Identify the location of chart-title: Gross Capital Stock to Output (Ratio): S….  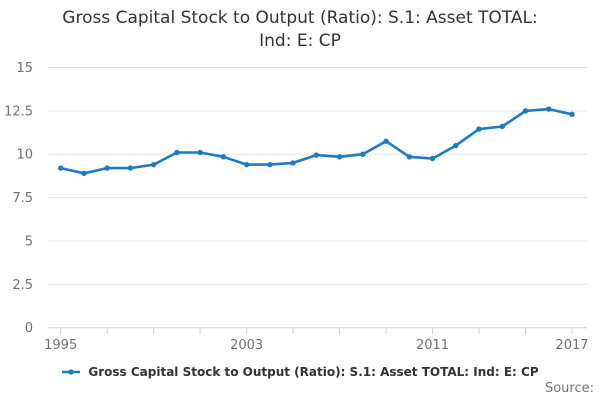
(300, 30).